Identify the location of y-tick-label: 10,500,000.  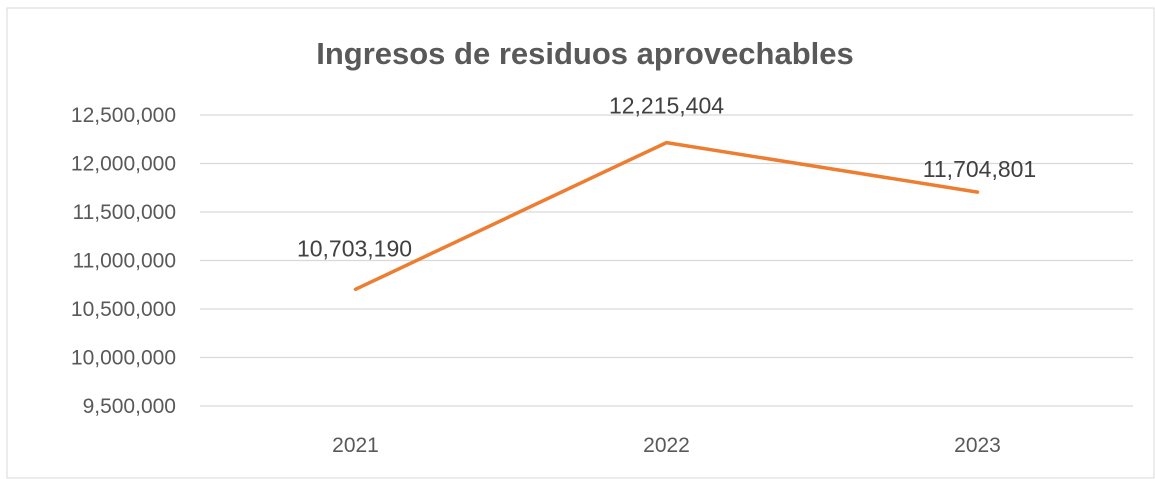
(123, 309).